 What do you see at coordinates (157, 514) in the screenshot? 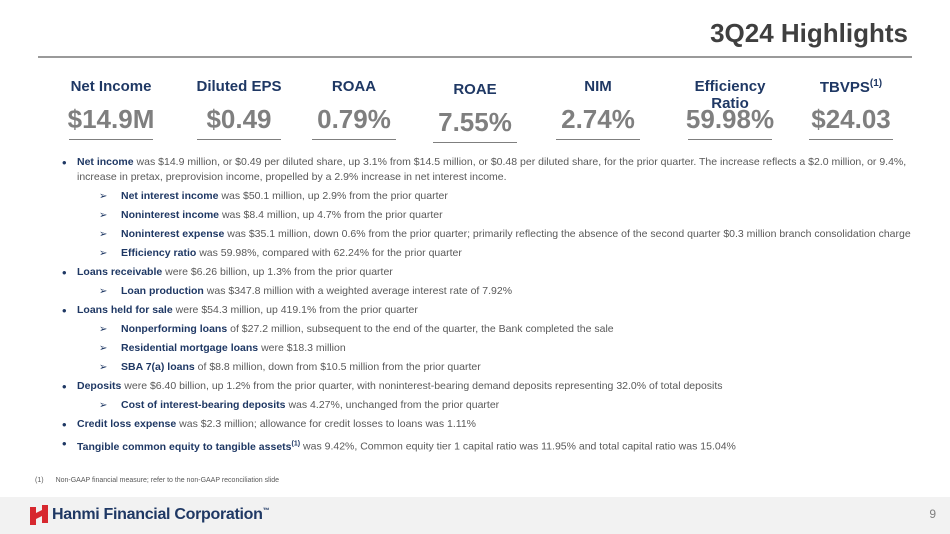
I see `company-text: Hanmi Financial Corporation` at bounding box center [157, 514].